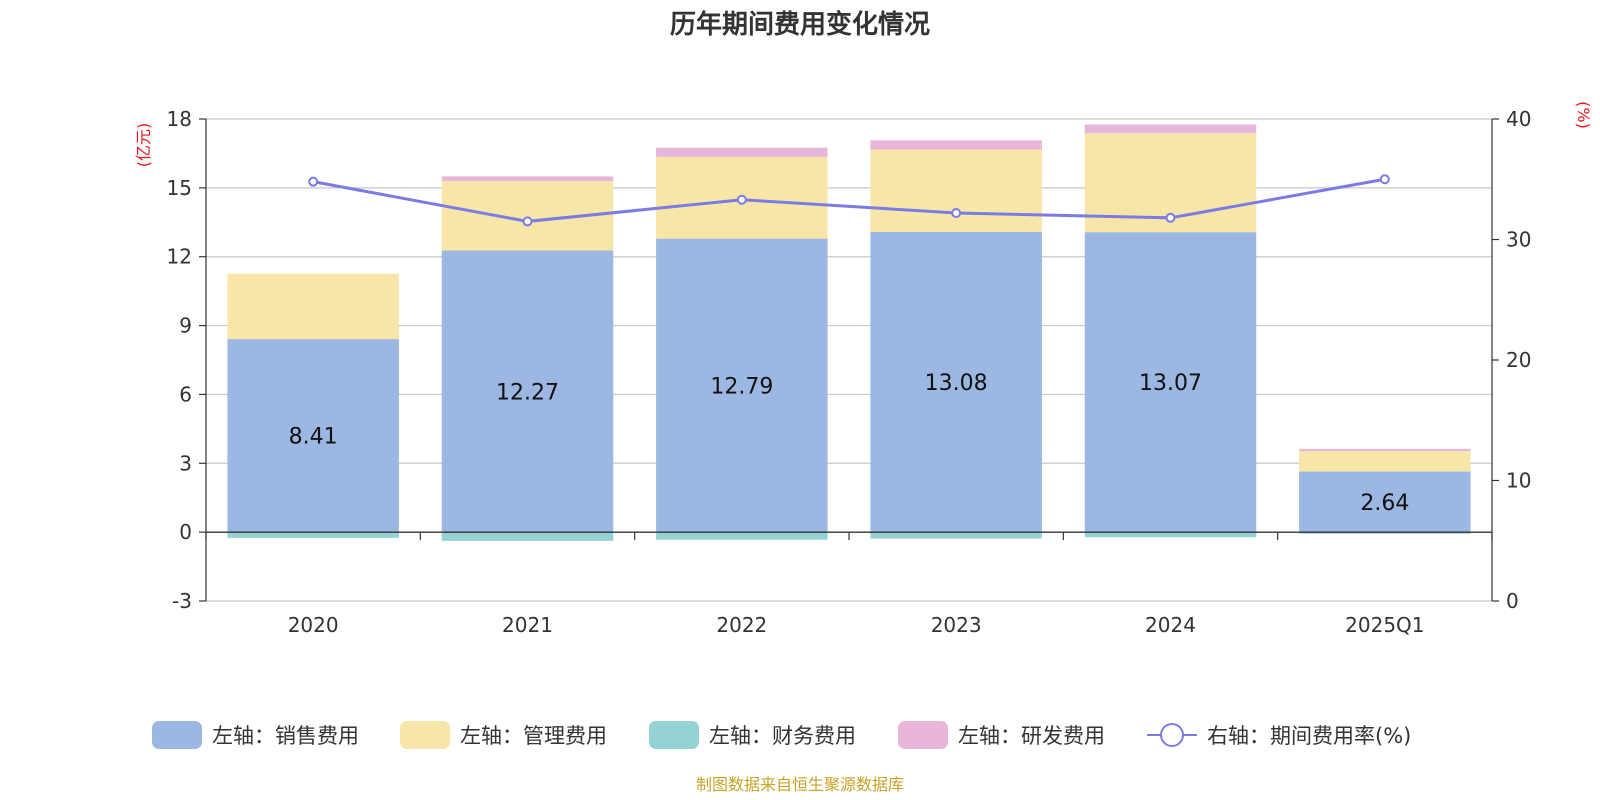  I want to click on legend-label: 左轴：管理费用, so click(533, 736).